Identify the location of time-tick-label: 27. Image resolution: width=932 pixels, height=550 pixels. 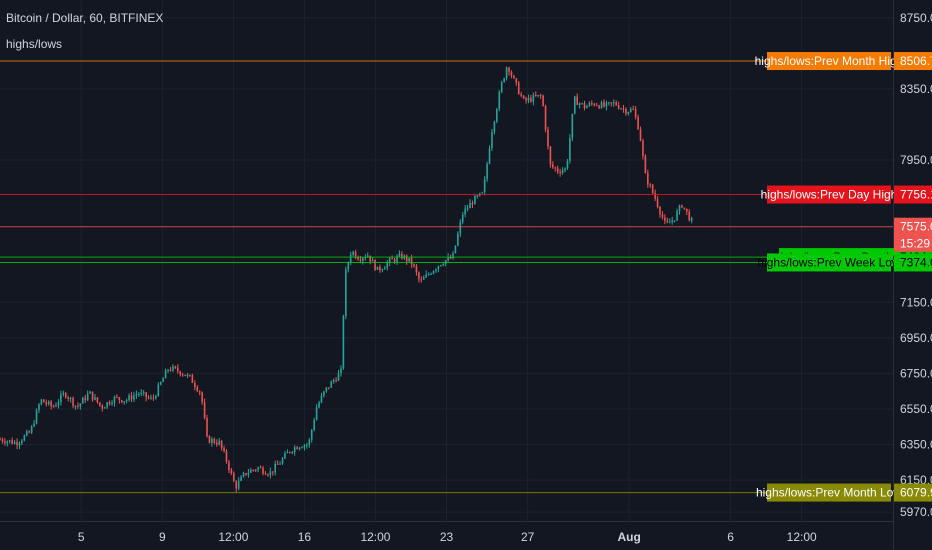
(528, 537).